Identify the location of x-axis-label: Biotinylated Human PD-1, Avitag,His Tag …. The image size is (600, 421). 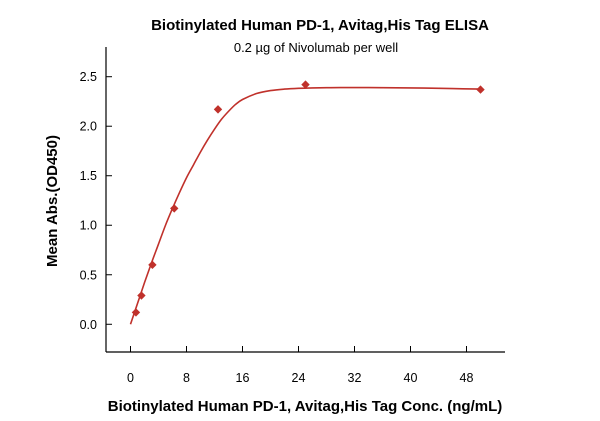
(305, 406).